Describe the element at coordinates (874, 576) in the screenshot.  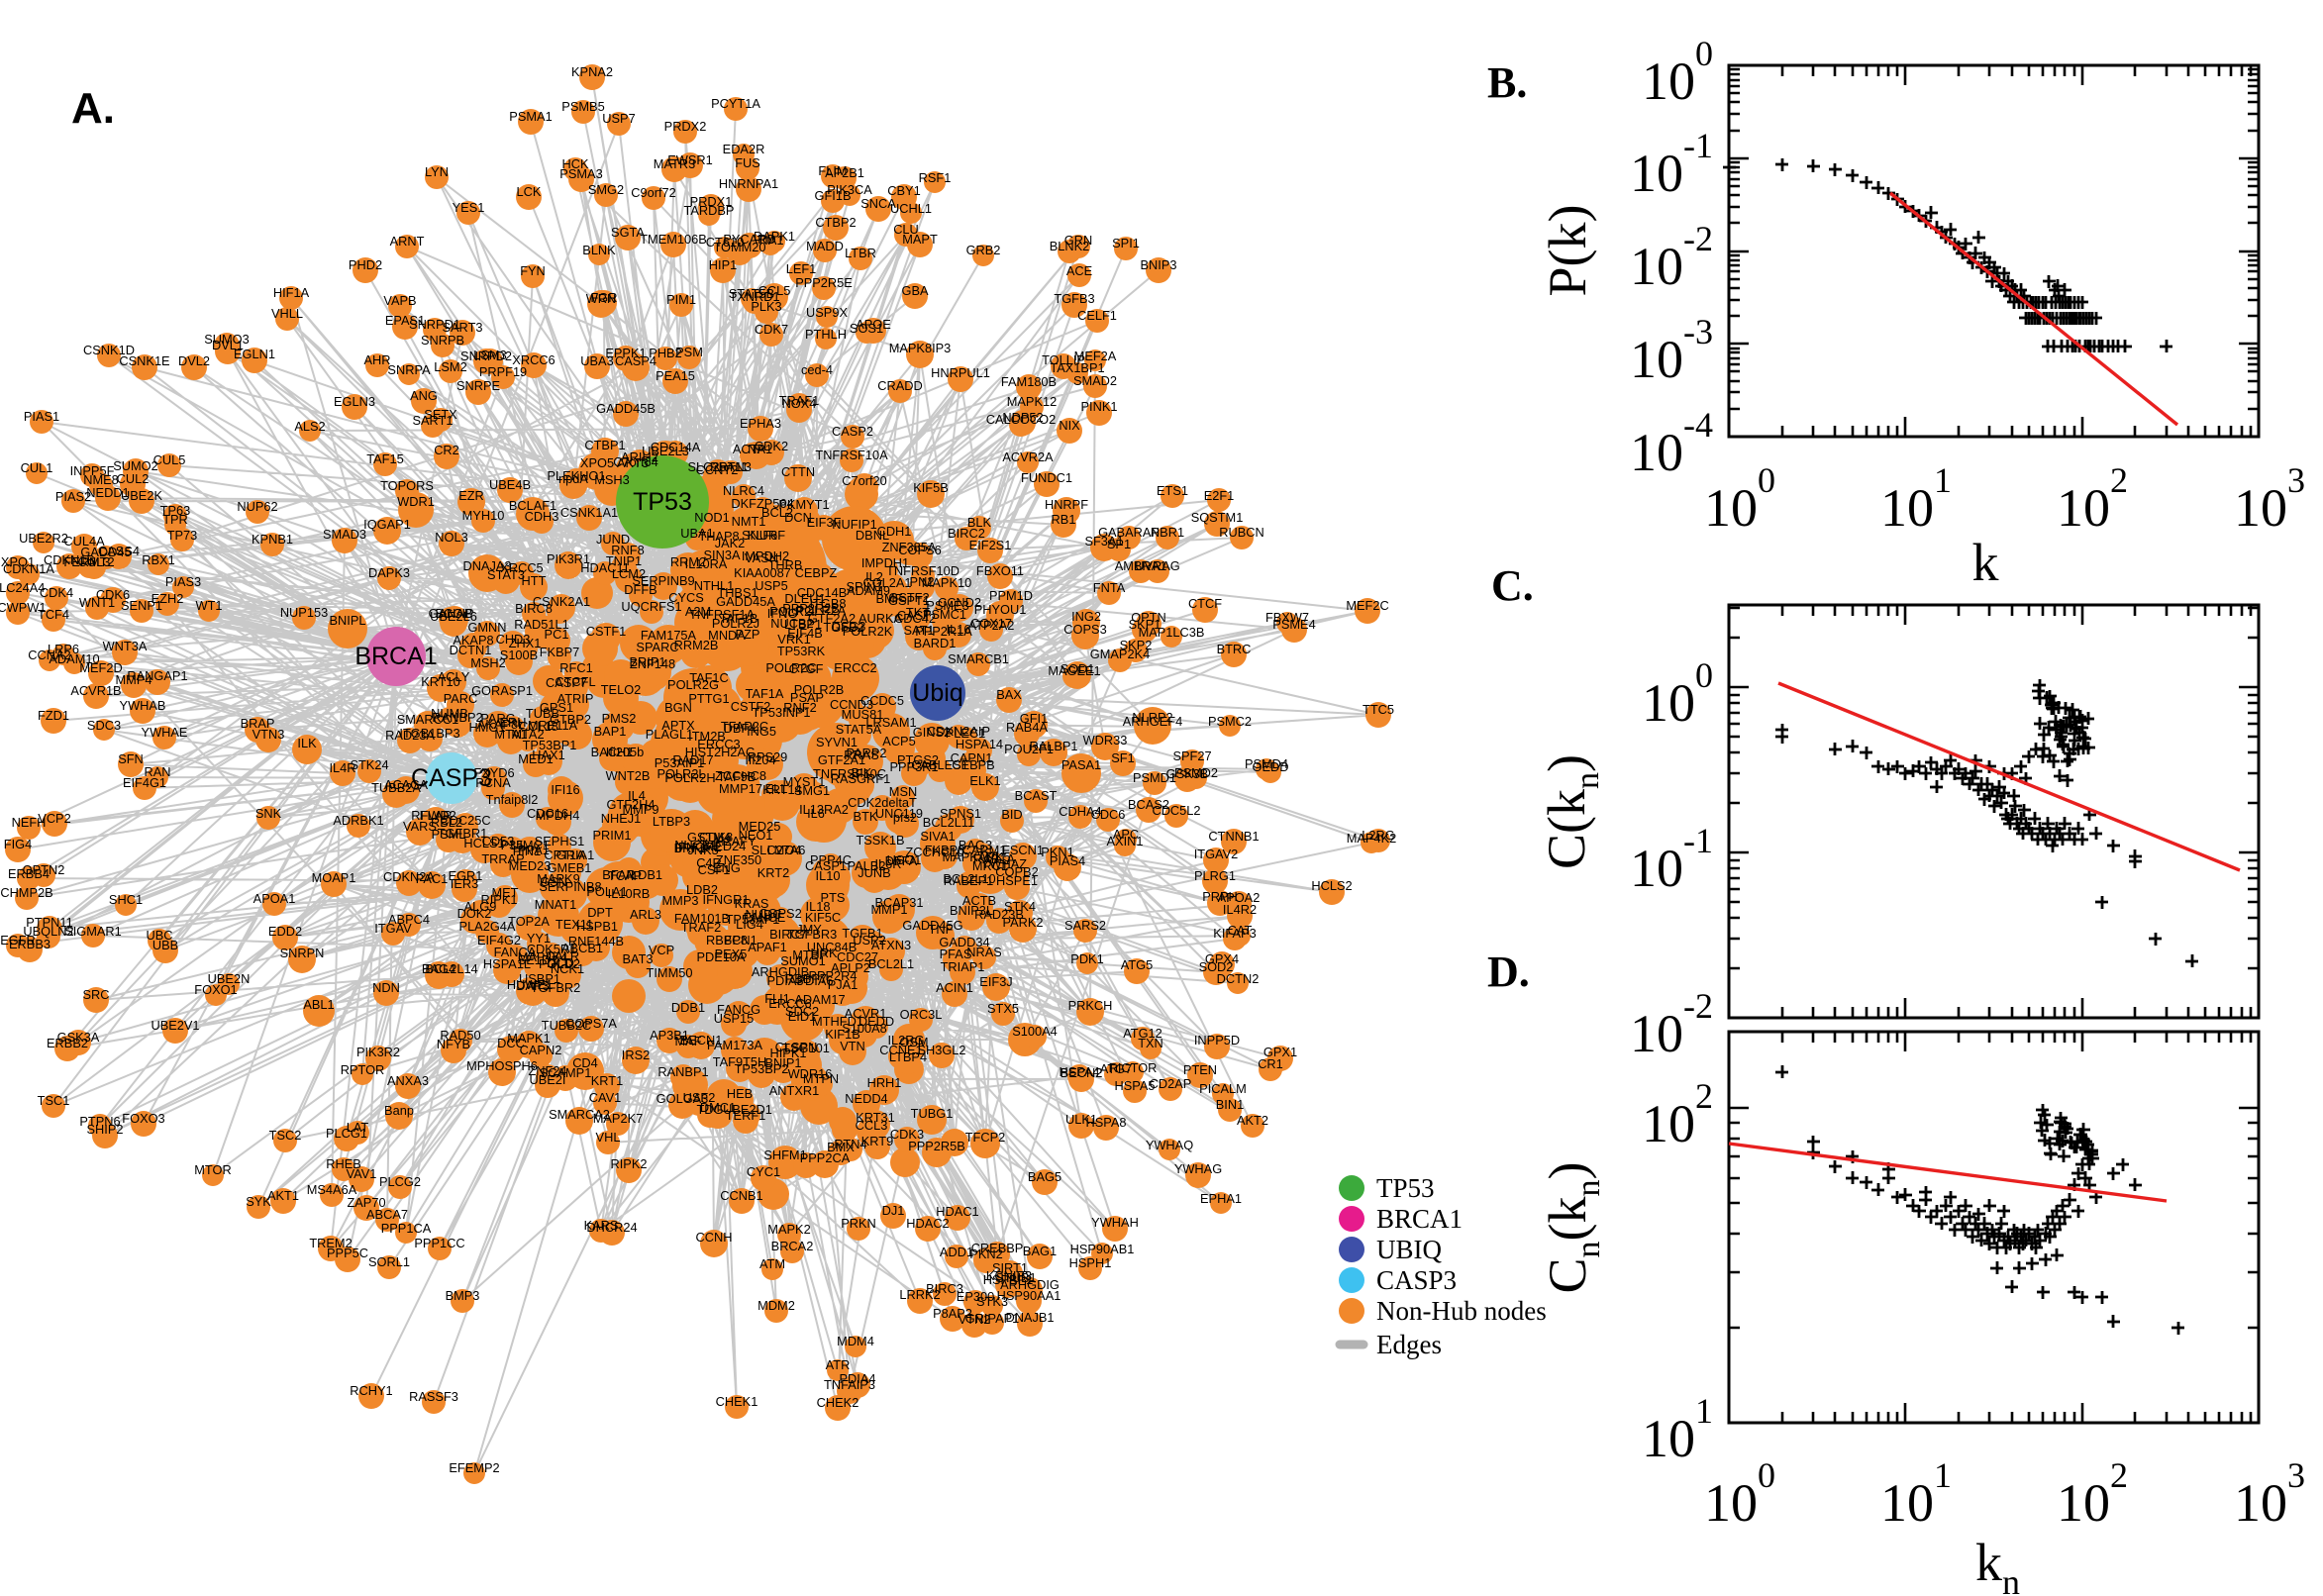
I see `svg-text: IL2` at that location.